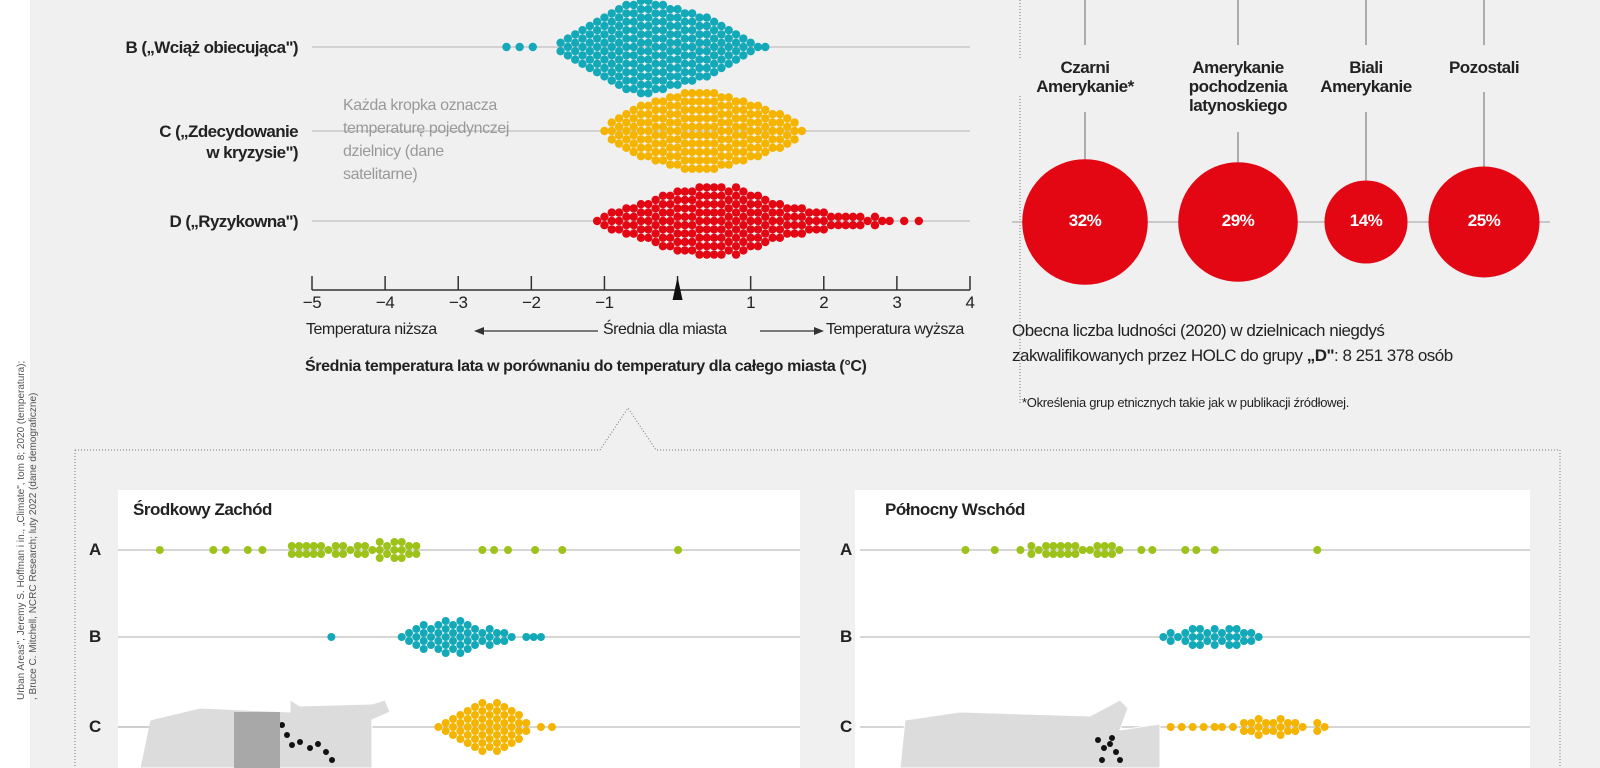  What do you see at coordinates (426, 128) in the screenshot?
I see `annotation-line: temperaturę pojedynczej` at bounding box center [426, 128].